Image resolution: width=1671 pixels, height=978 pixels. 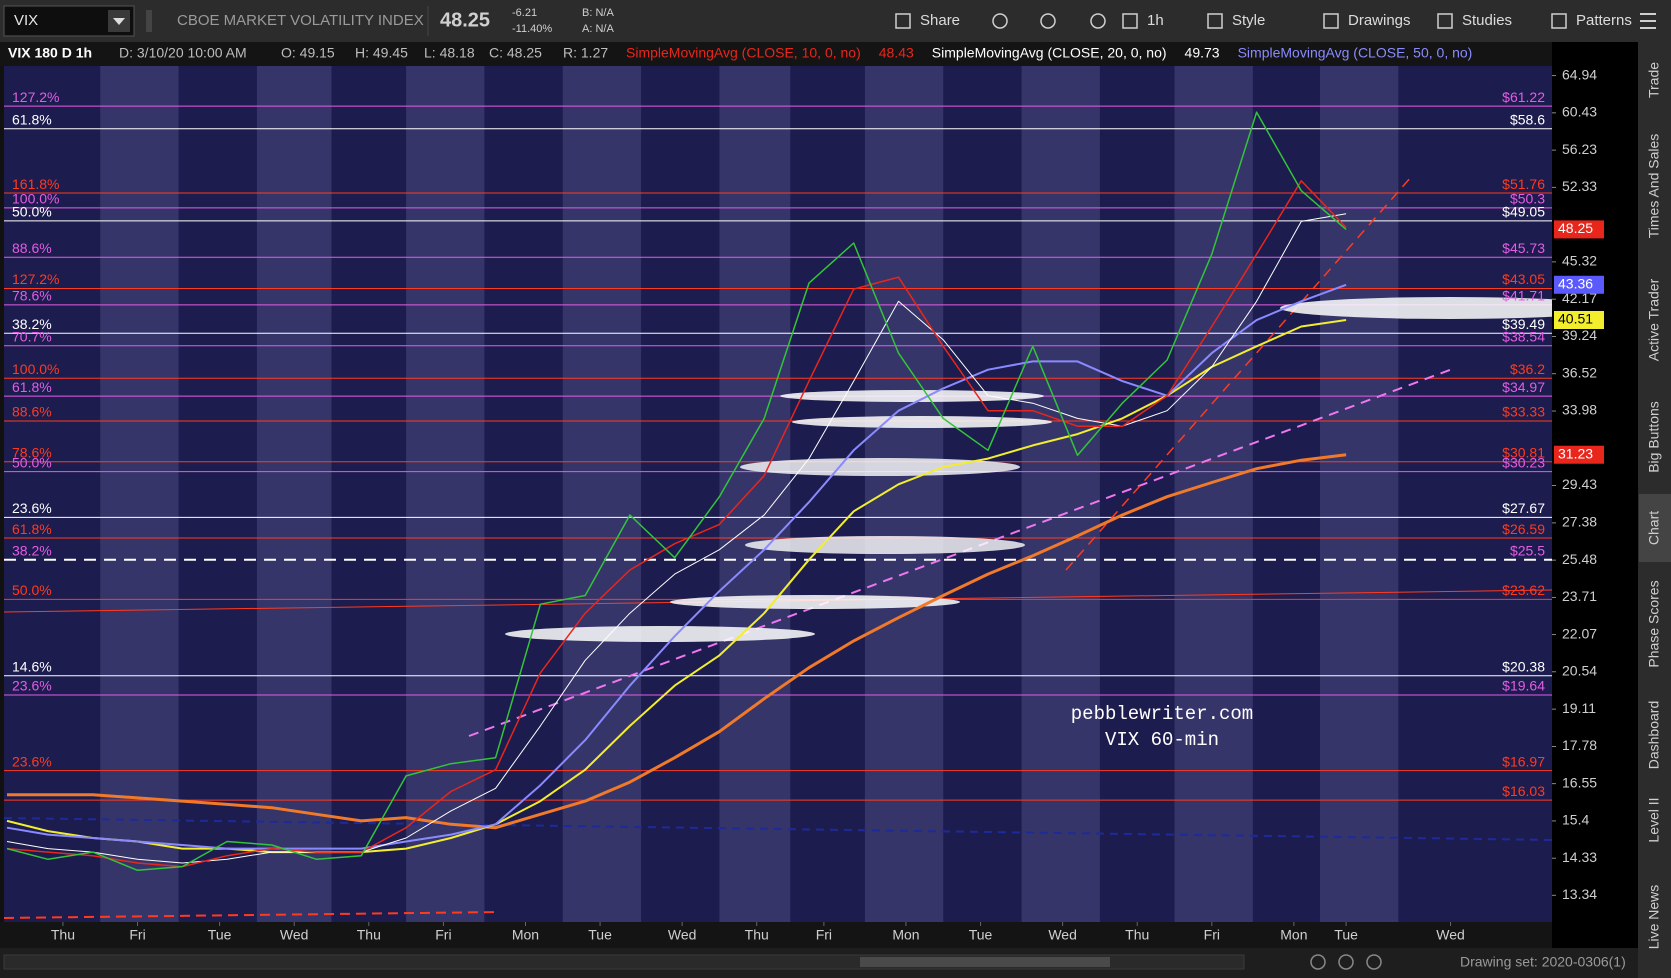 I want to click on y-tick-label: 33.98, so click(x=1579, y=410).